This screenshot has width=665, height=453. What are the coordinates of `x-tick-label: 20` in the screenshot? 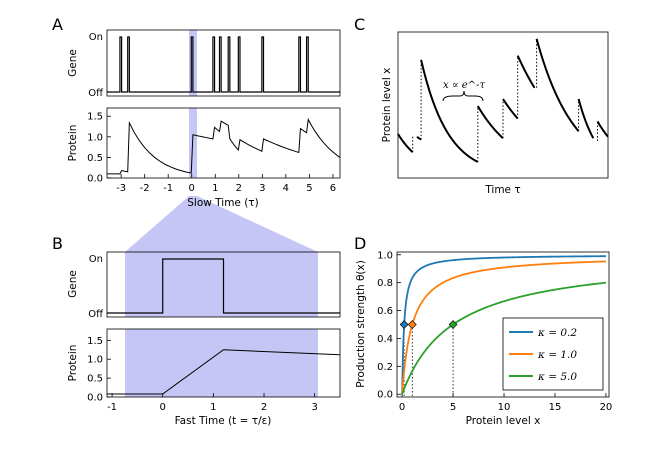 It's located at (606, 407).